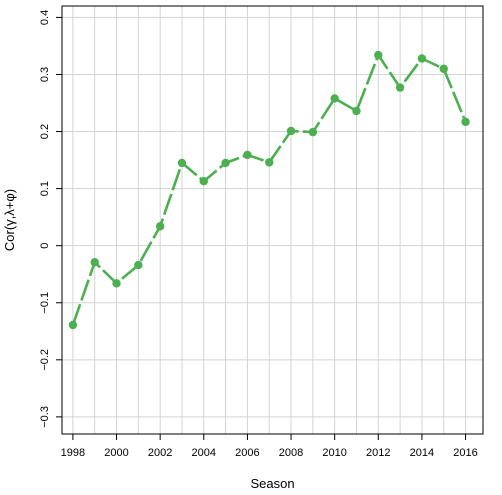 The width and height of the screenshot is (502, 495). Describe the element at coordinates (334, 453) in the screenshot. I see `x-tick-label: 2010` at that location.